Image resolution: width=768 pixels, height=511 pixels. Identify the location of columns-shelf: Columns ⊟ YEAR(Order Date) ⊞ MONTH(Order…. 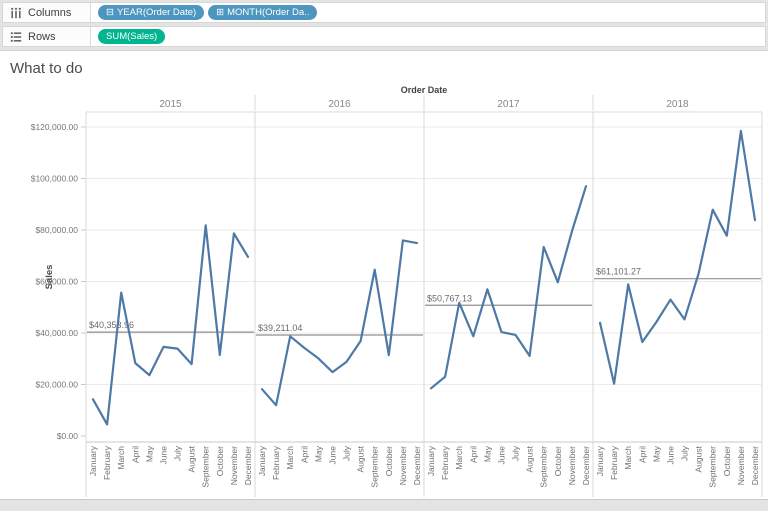
(384, 12).